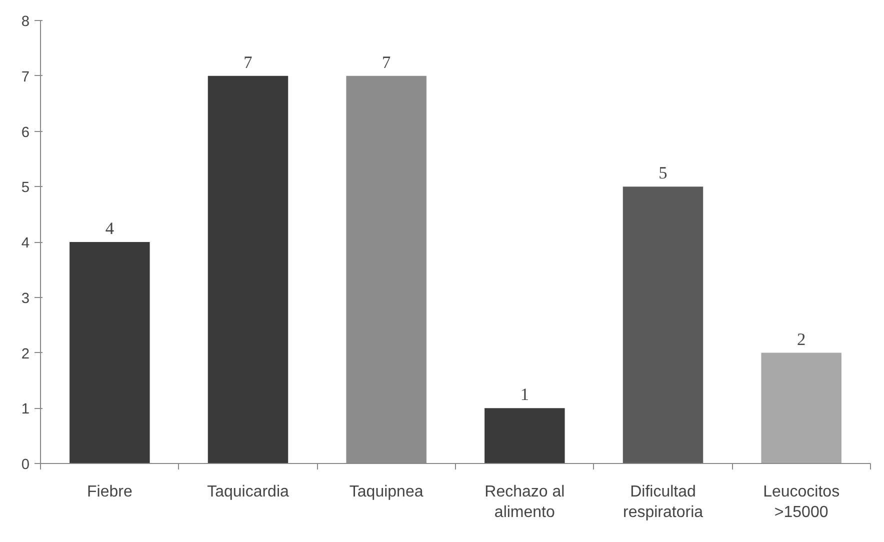  Describe the element at coordinates (109, 492) in the screenshot. I see `x-tick-label: Fiebre` at that location.